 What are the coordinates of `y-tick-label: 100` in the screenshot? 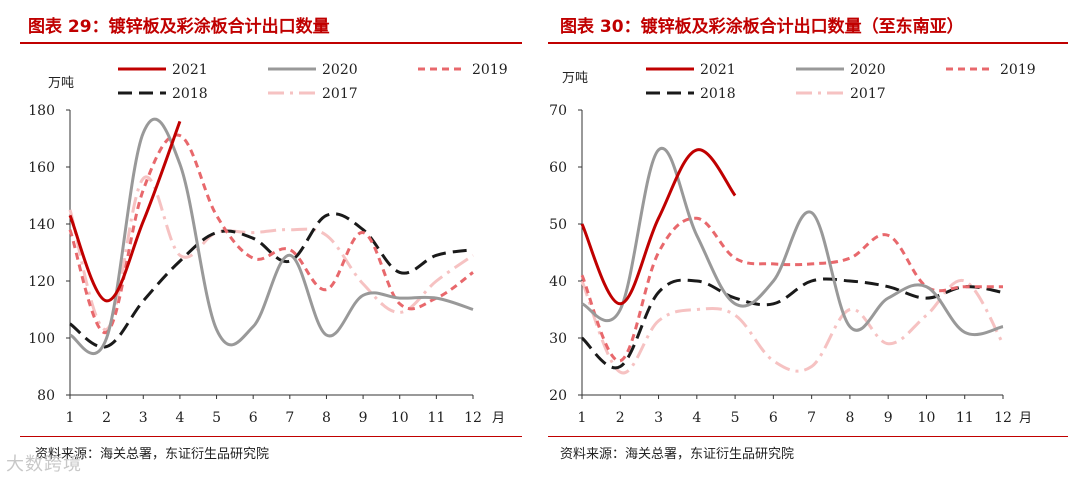 It's located at (41, 339).